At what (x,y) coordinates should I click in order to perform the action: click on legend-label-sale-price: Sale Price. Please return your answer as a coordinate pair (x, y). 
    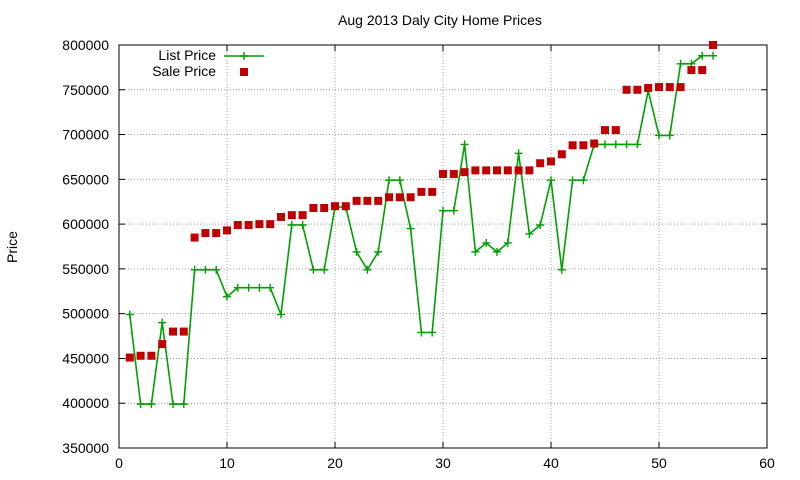
    Looking at the image, I should click on (184, 71).